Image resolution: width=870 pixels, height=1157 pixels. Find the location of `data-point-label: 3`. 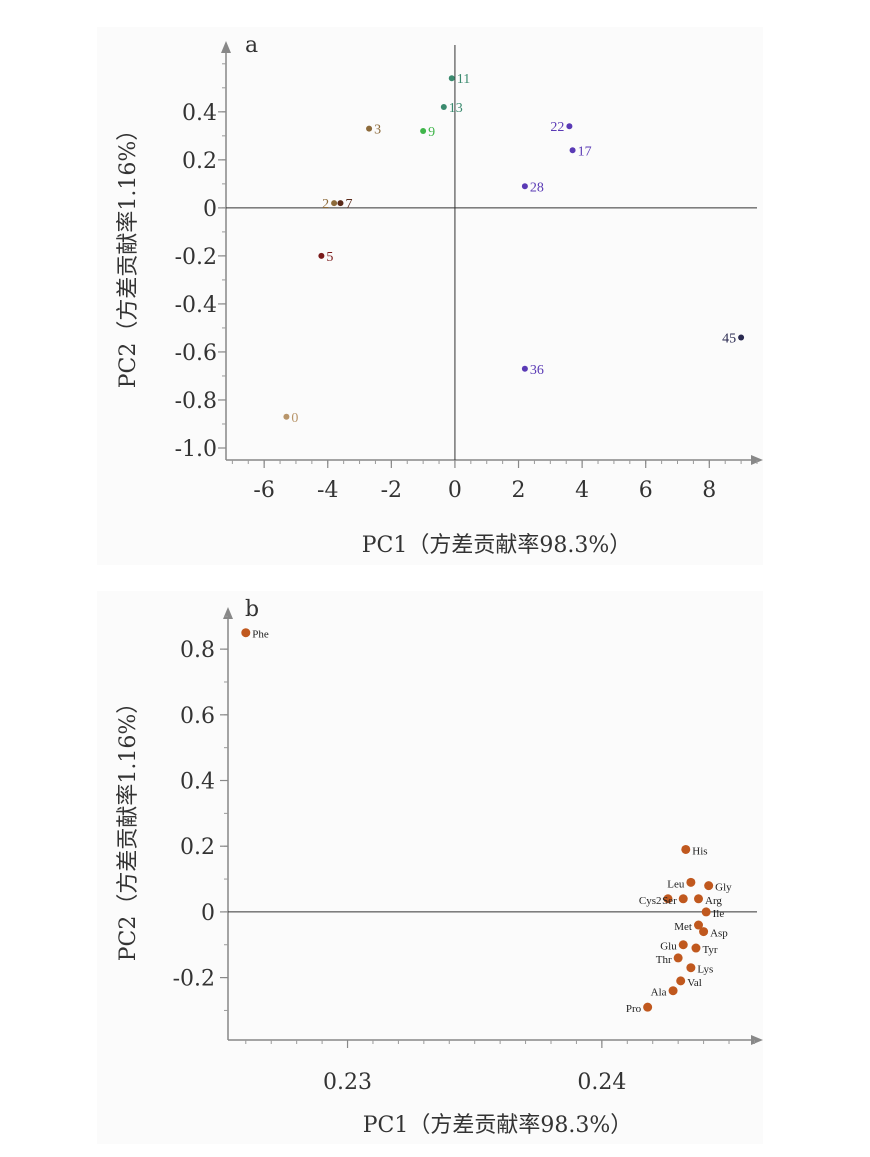

data-point-label: 3 is located at coordinates (377, 130).